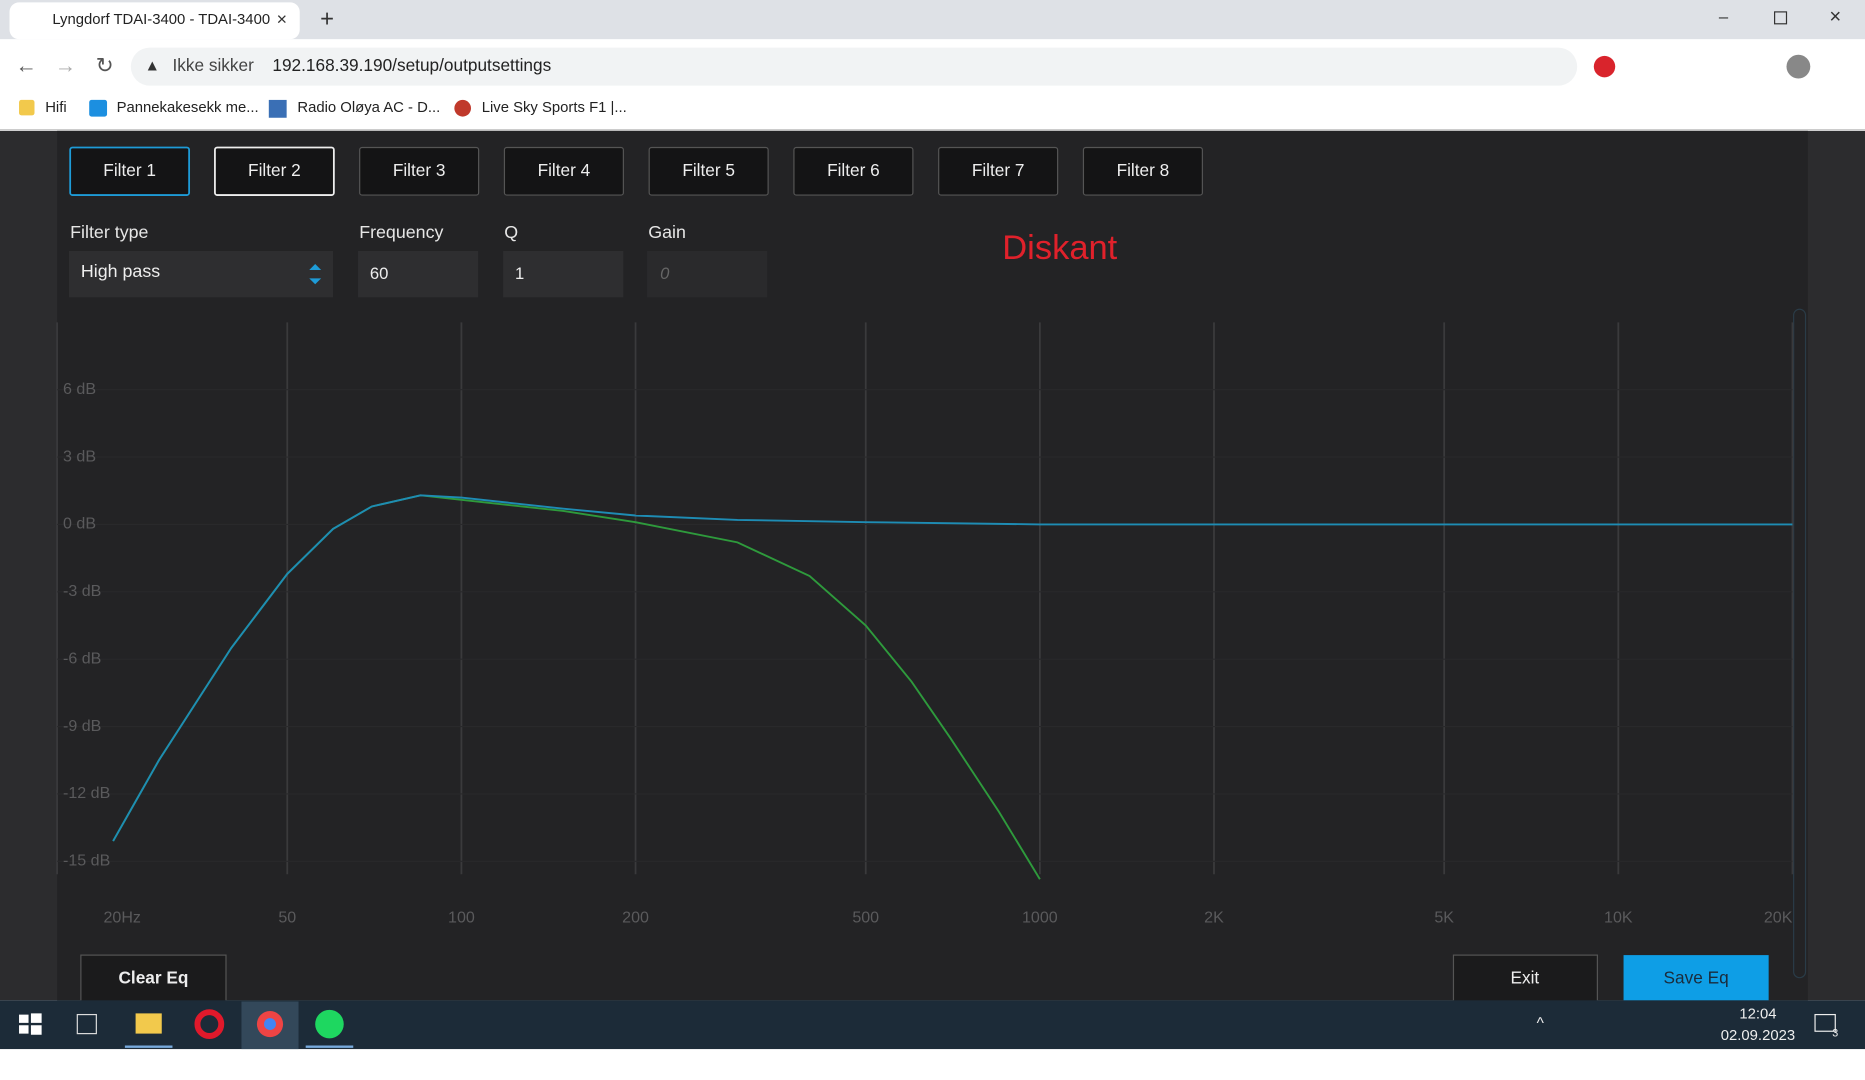  What do you see at coordinates (1059, 248) in the screenshot?
I see `annotation: Diskant` at bounding box center [1059, 248].